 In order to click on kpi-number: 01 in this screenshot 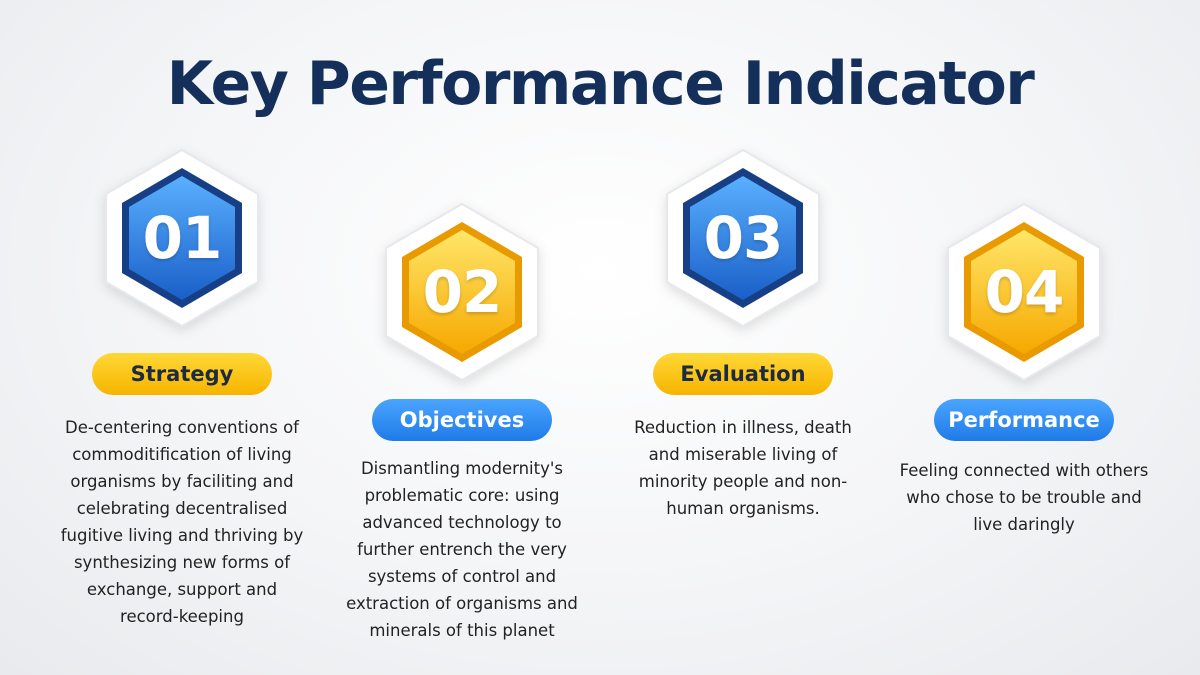, I will do `click(182, 238)`.